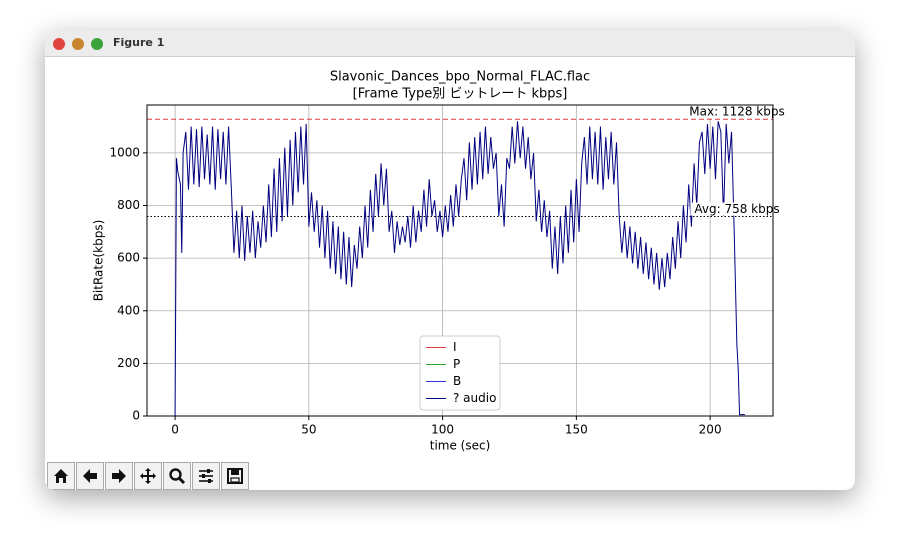 The height and width of the screenshot is (550, 900). Describe the element at coordinates (455, 347) in the screenshot. I see `legend-label: I` at that location.